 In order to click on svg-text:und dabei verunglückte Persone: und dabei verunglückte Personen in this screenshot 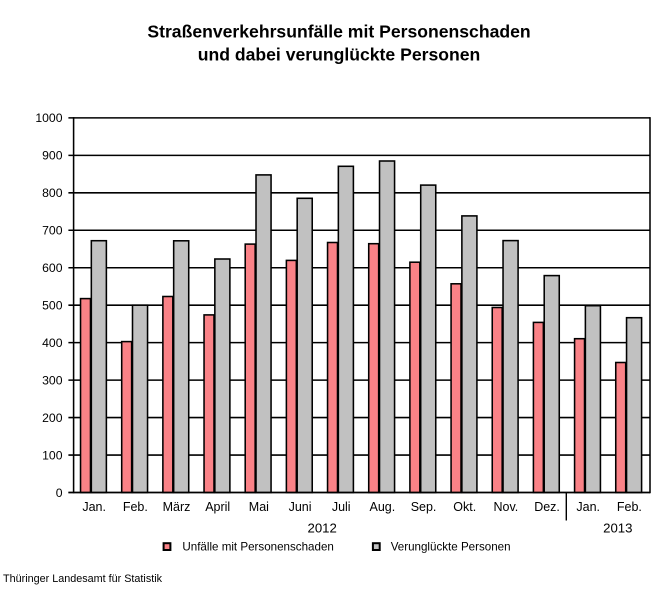, I will do `click(339, 55)`.